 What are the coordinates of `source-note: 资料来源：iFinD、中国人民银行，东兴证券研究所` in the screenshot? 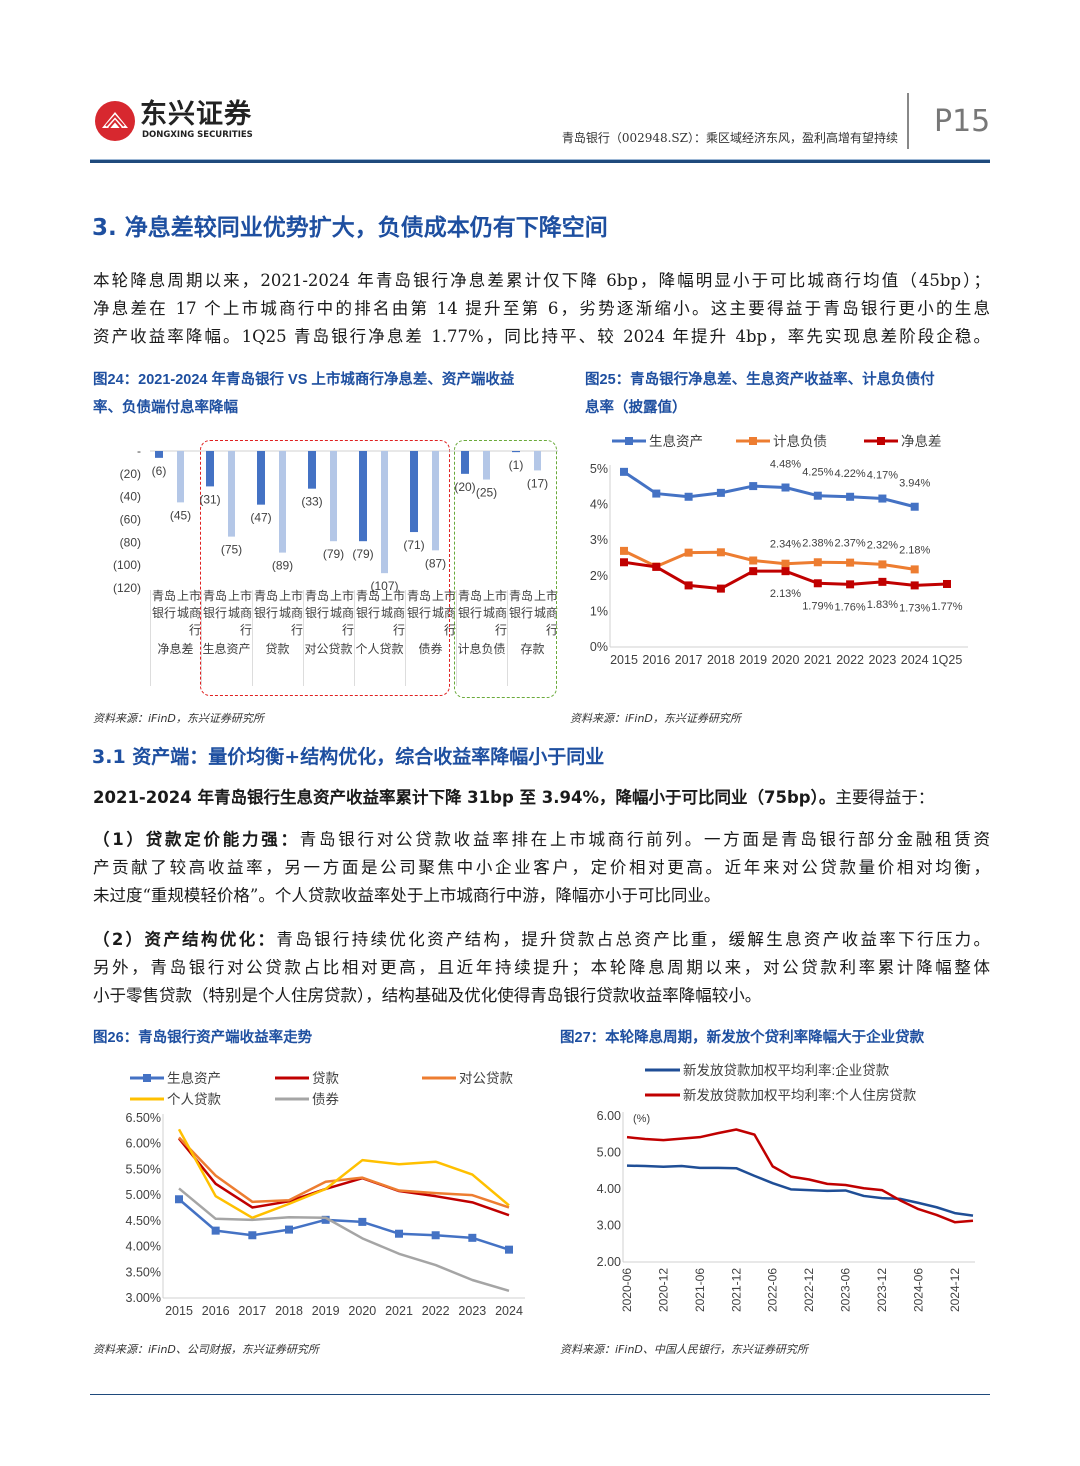 It's located at (684, 1349).